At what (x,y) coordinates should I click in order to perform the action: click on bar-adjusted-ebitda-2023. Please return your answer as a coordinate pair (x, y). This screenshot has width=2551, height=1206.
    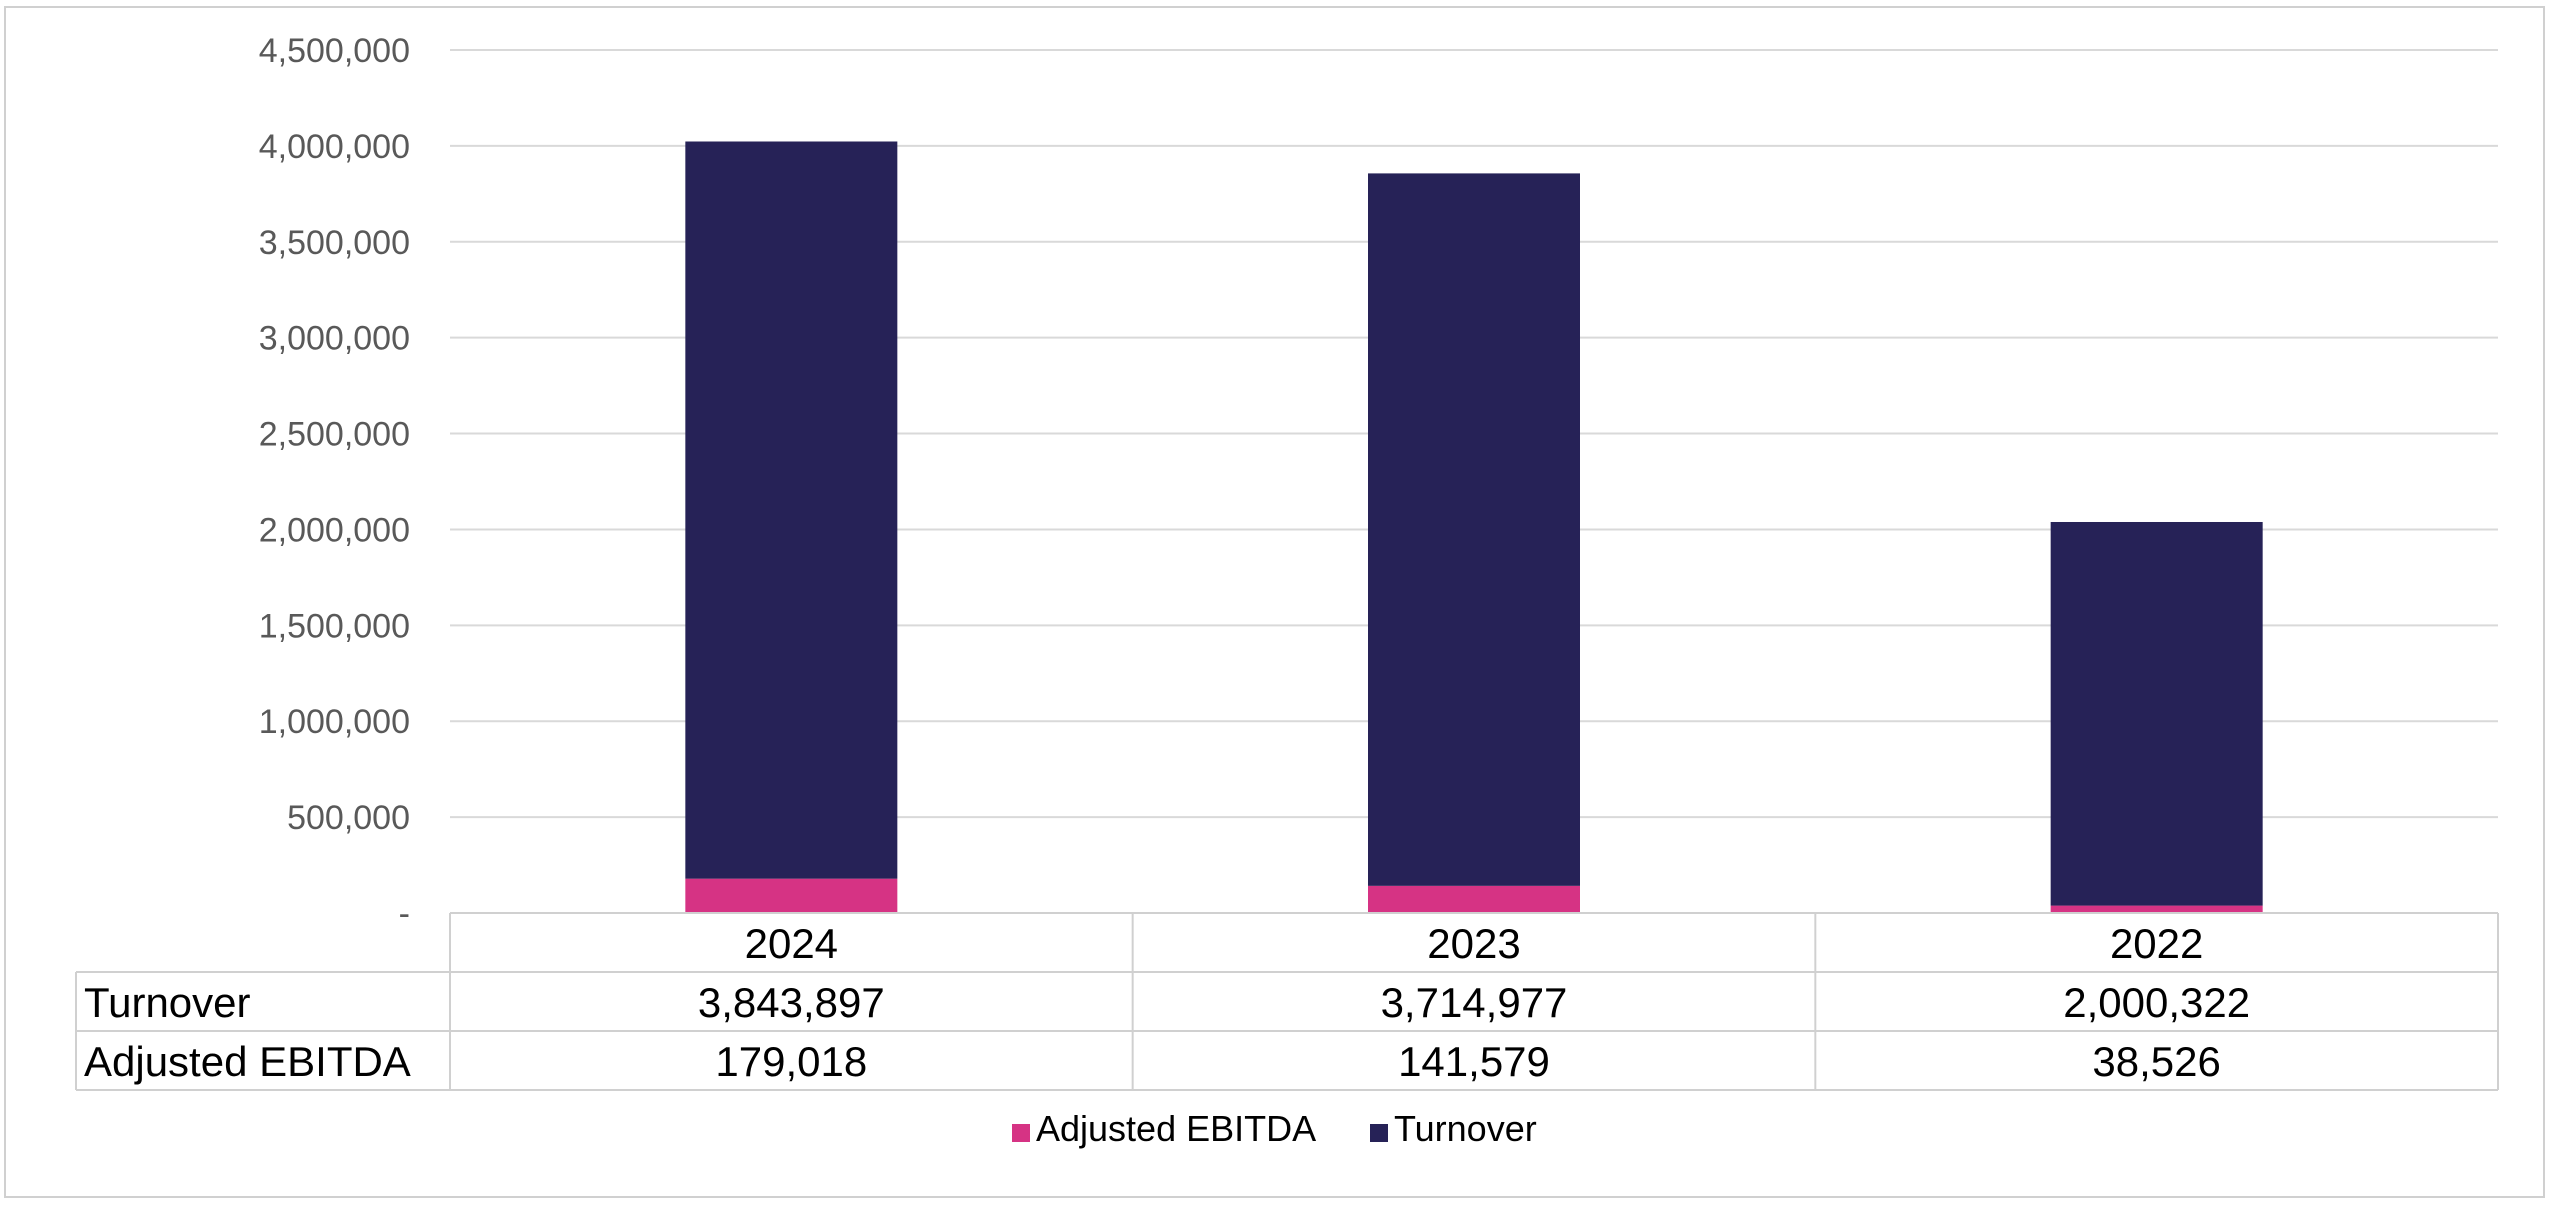
    Looking at the image, I should click on (1474, 899).